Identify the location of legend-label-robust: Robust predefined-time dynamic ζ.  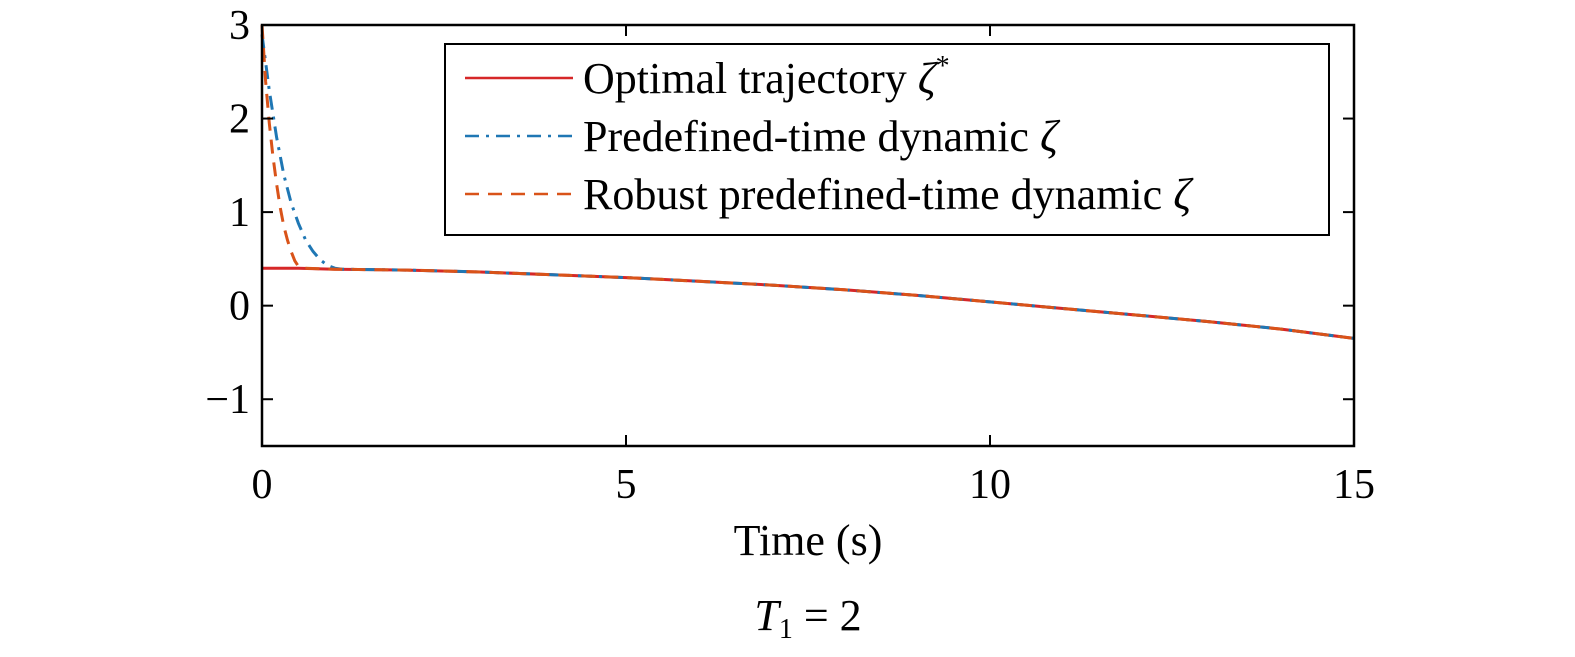
(888, 194).